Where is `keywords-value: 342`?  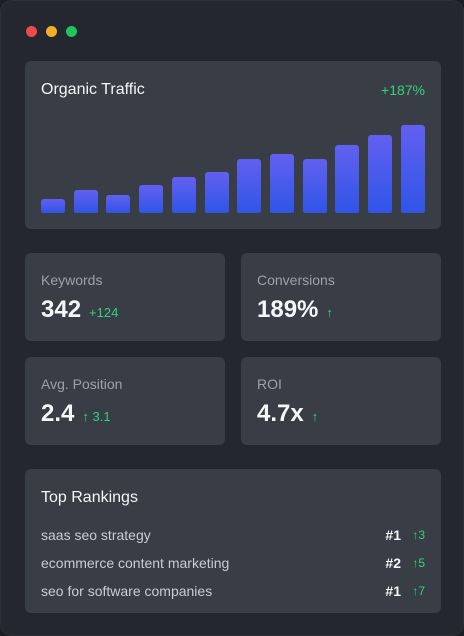 keywords-value: 342 is located at coordinates (61, 309).